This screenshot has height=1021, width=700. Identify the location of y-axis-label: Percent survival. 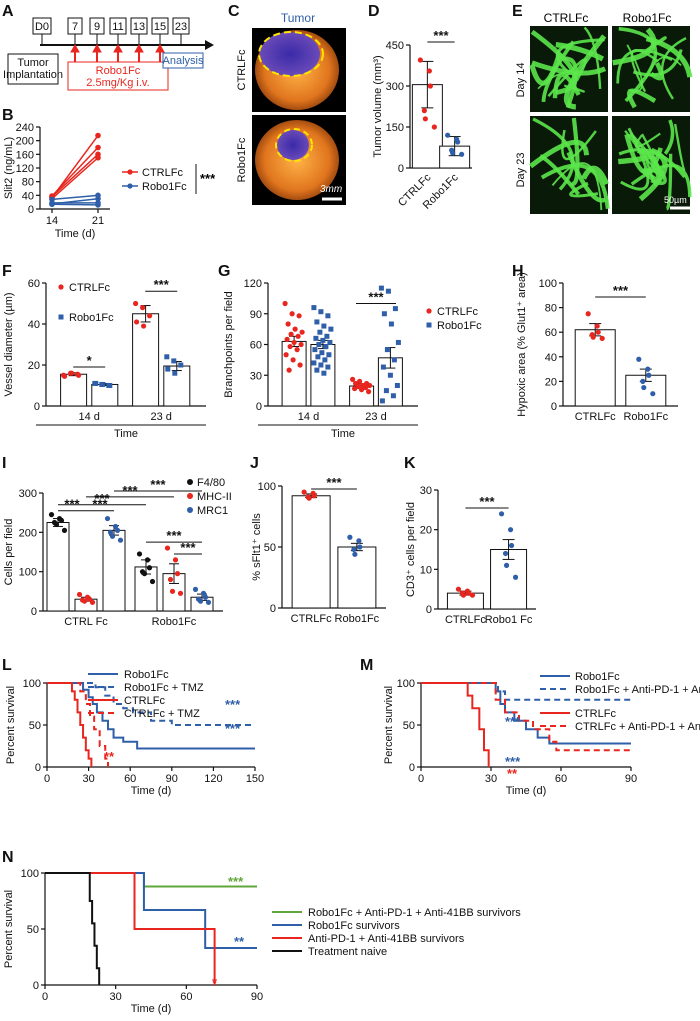
(389, 725).